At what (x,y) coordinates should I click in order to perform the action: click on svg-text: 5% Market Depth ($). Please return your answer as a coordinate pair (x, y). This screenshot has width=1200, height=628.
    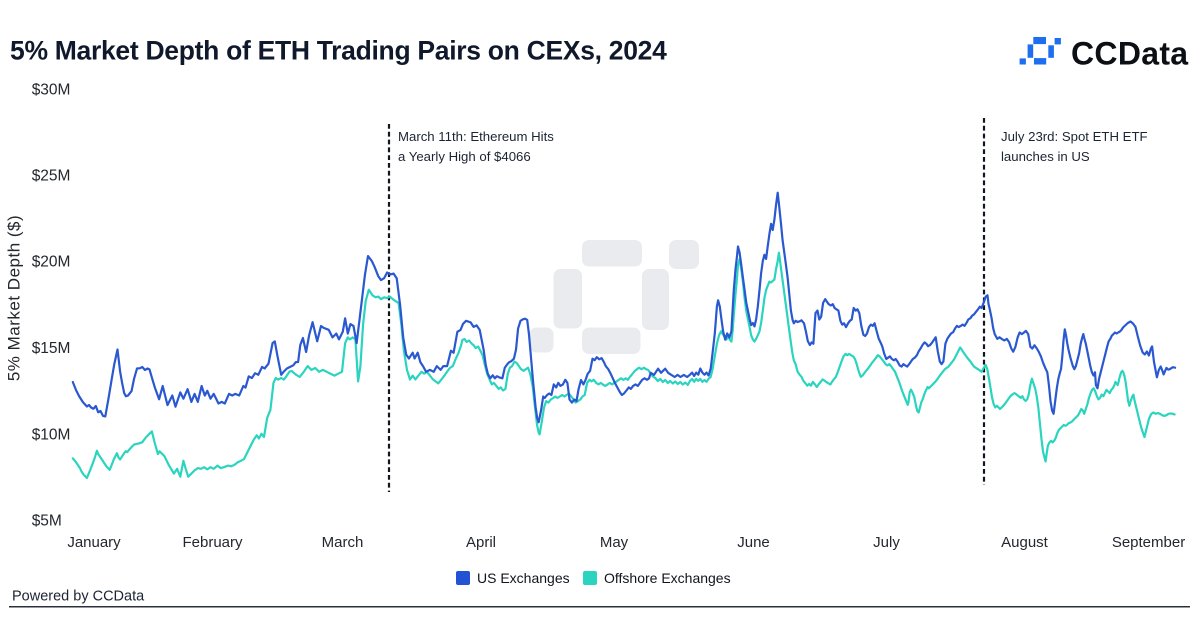
    Looking at the image, I should click on (14, 298).